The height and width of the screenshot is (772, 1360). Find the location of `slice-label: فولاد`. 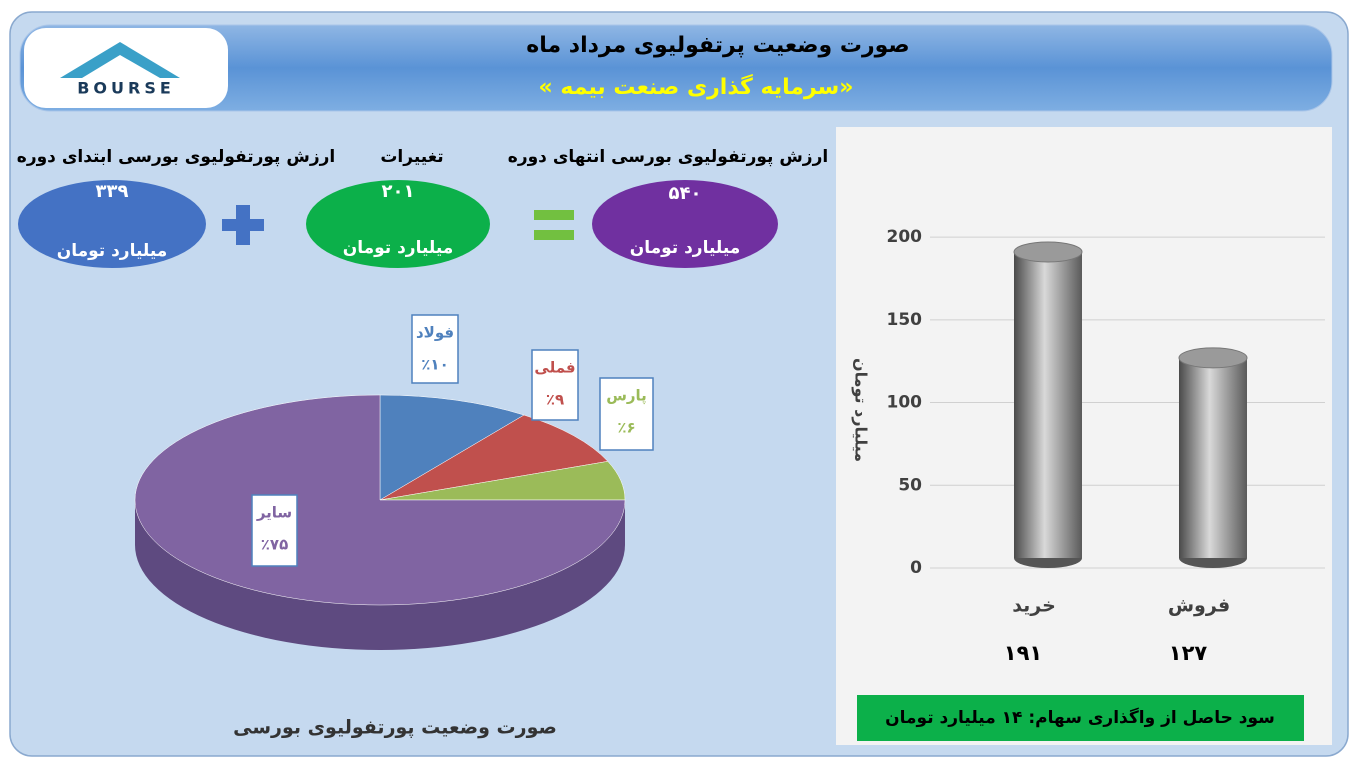

slice-label: فولاد is located at coordinates (435, 333).